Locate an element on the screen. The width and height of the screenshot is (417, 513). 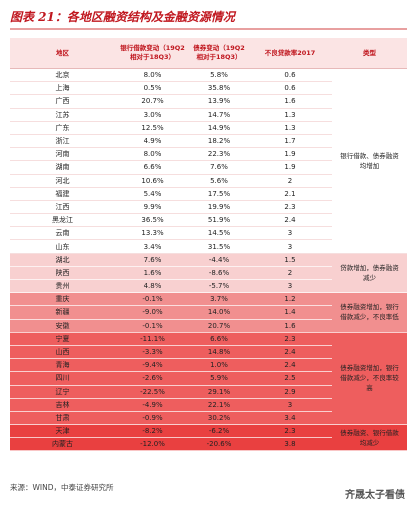
value-cell: 13.3% is located at coordinates (152, 233).